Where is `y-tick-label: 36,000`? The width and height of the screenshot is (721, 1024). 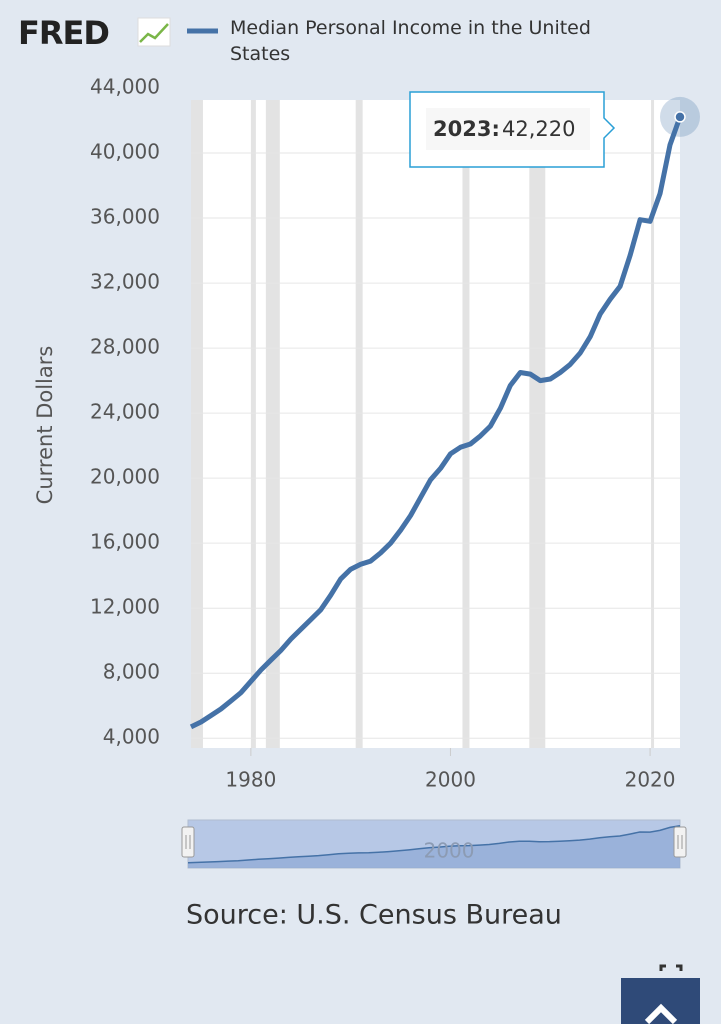
y-tick-label: 36,000 is located at coordinates (125, 217).